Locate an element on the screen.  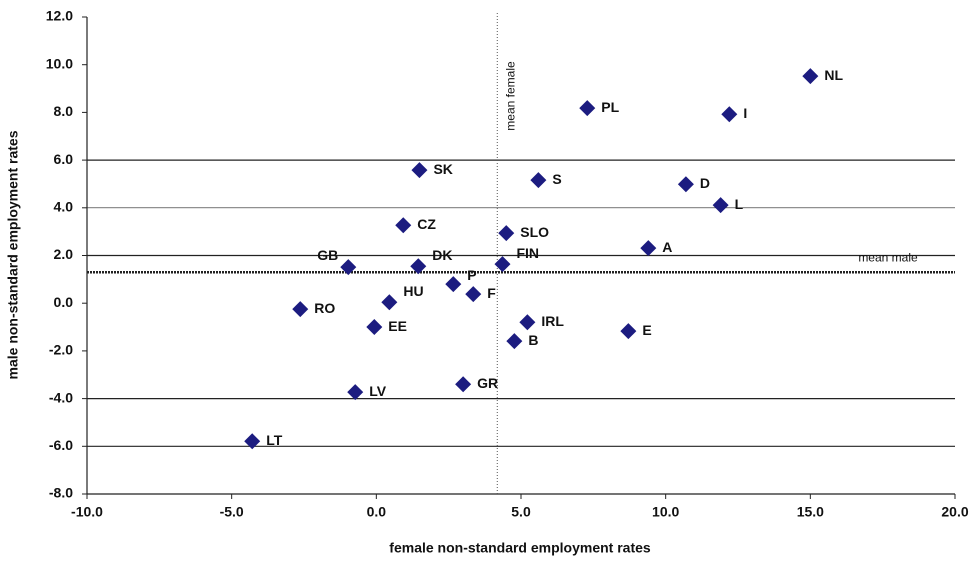
point-label: CZ is located at coordinates (426, 224).